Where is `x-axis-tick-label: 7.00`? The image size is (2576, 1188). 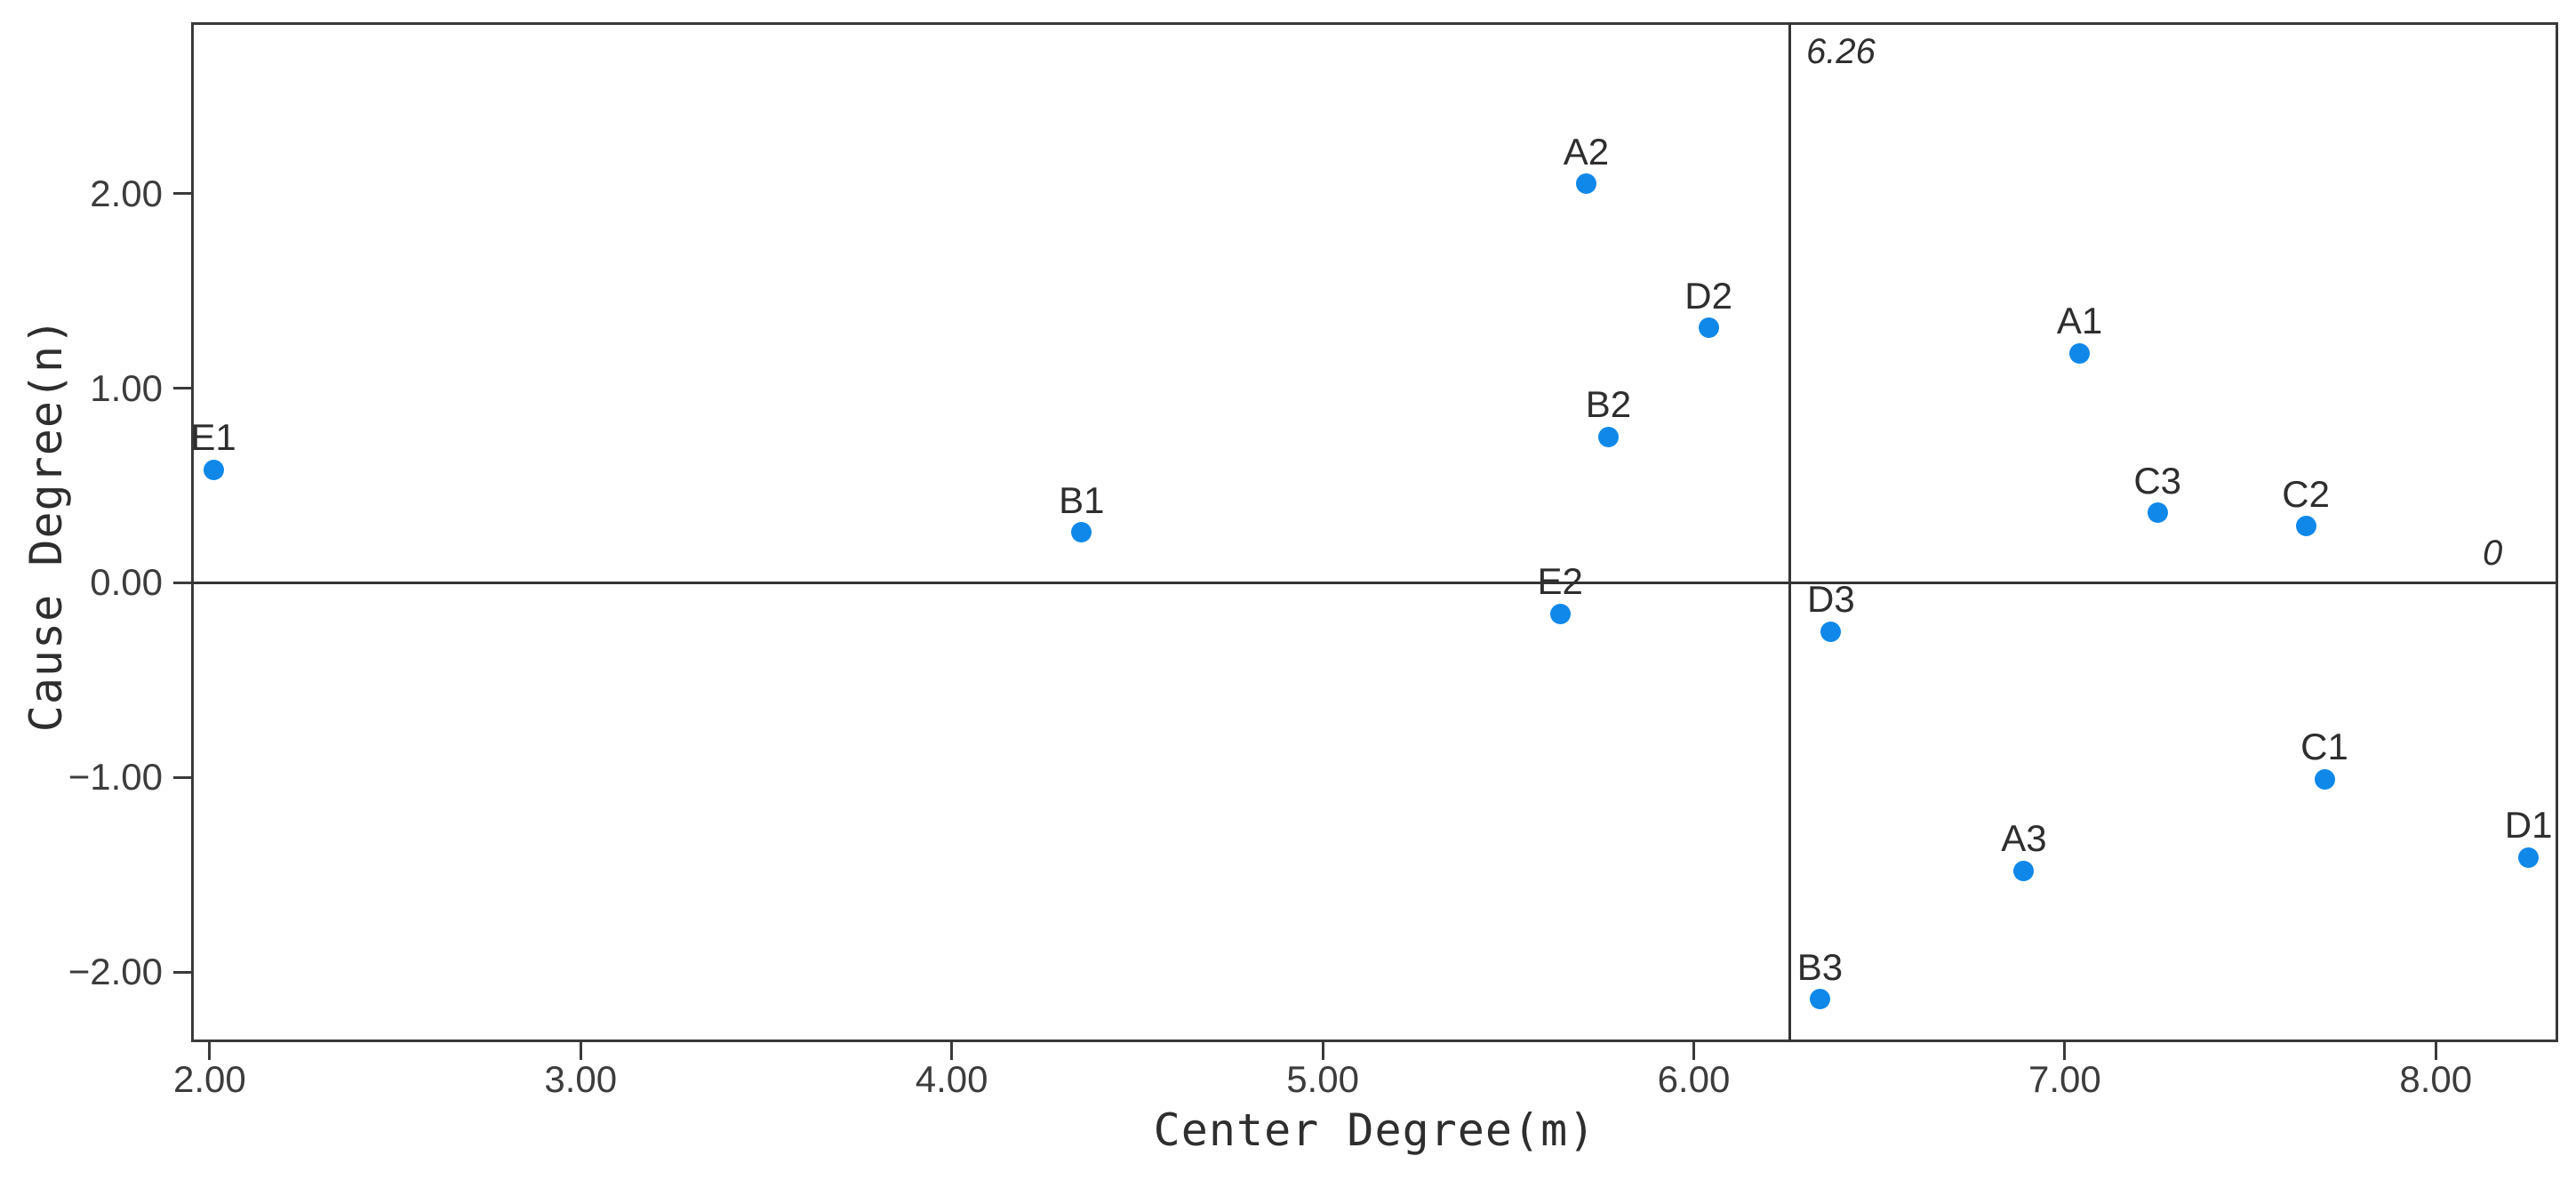
x-axis-tick-label: 7.00 is located at coordinates (2064, 1079).